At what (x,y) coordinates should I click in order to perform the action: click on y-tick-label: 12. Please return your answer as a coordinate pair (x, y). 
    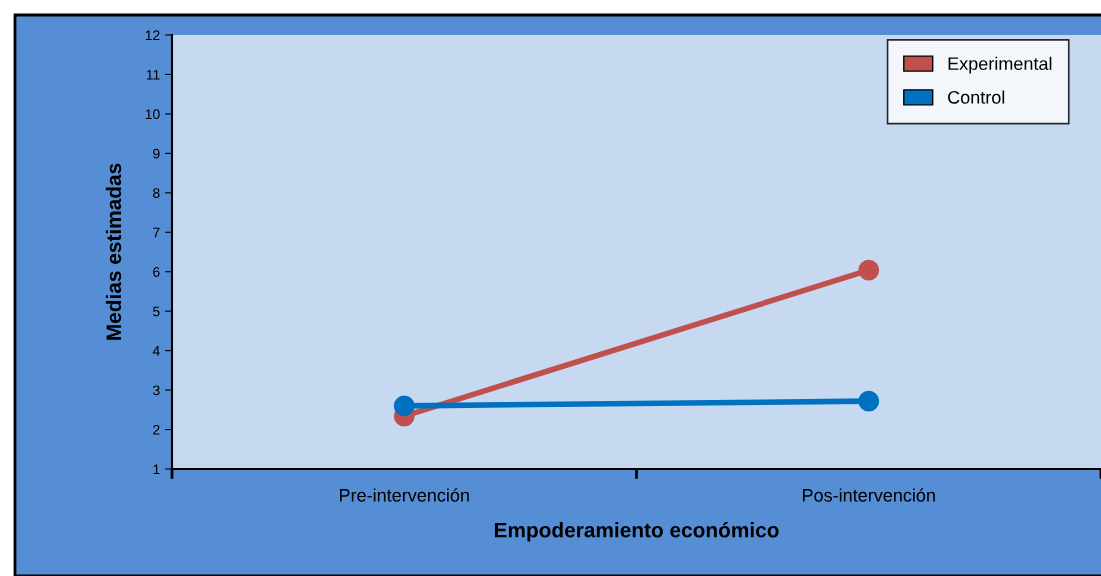
    Looking at the image, I should click on (152, 35).